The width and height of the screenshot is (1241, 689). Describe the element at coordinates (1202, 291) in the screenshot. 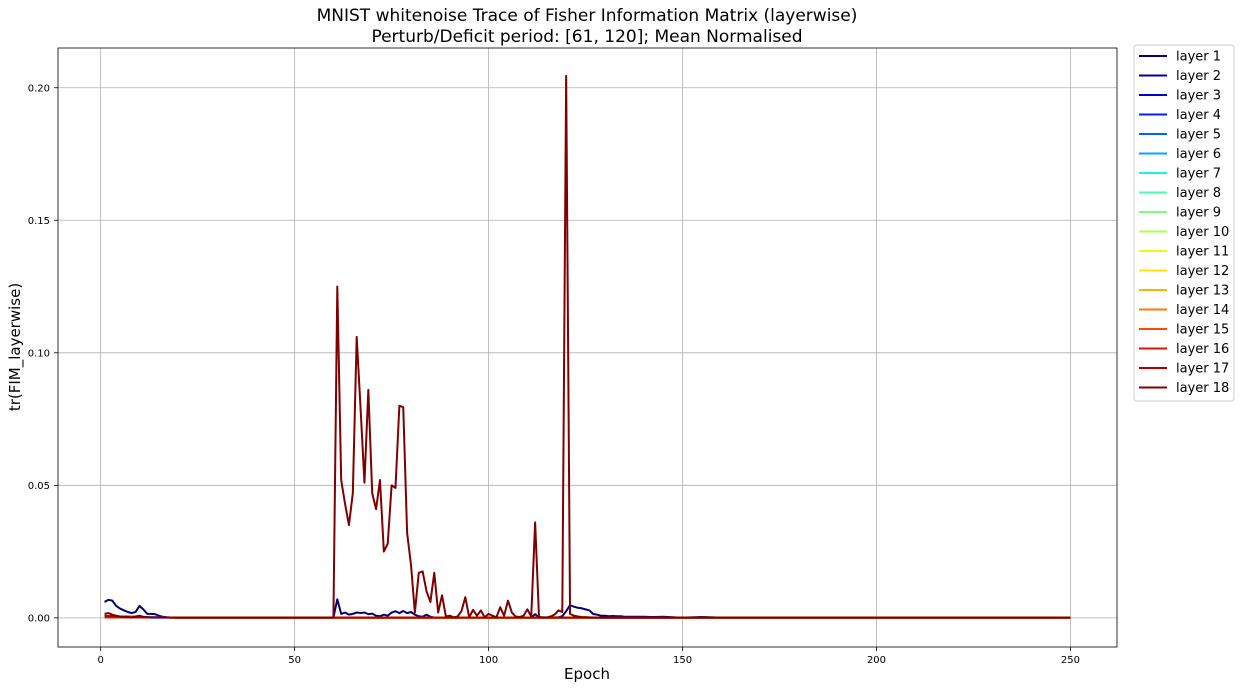

I see `legend-label: layer 13` at that location.